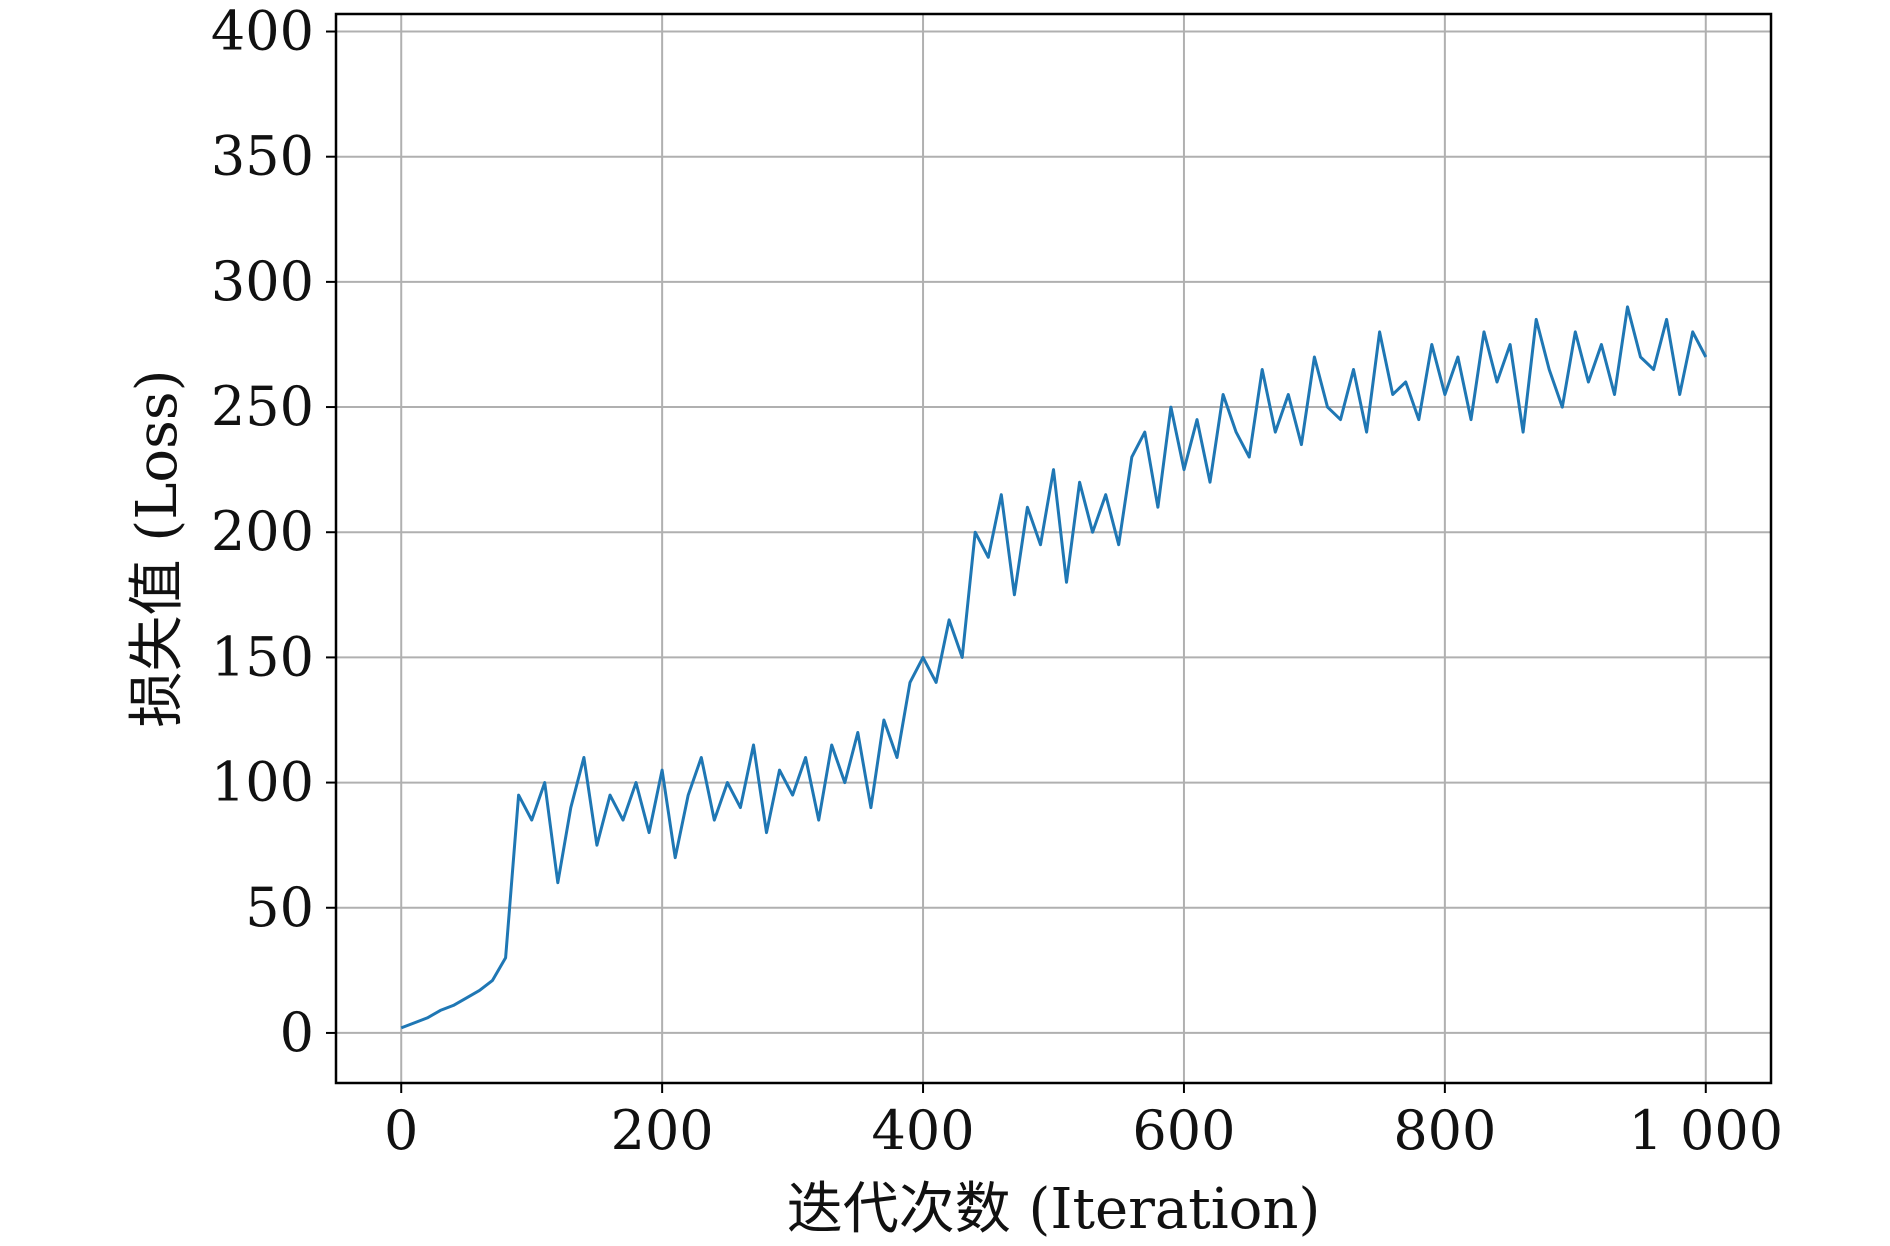 The width and height of the screenshot is (1890, 1246). I want to click on y-tick-label: 350, so click(262, 156).